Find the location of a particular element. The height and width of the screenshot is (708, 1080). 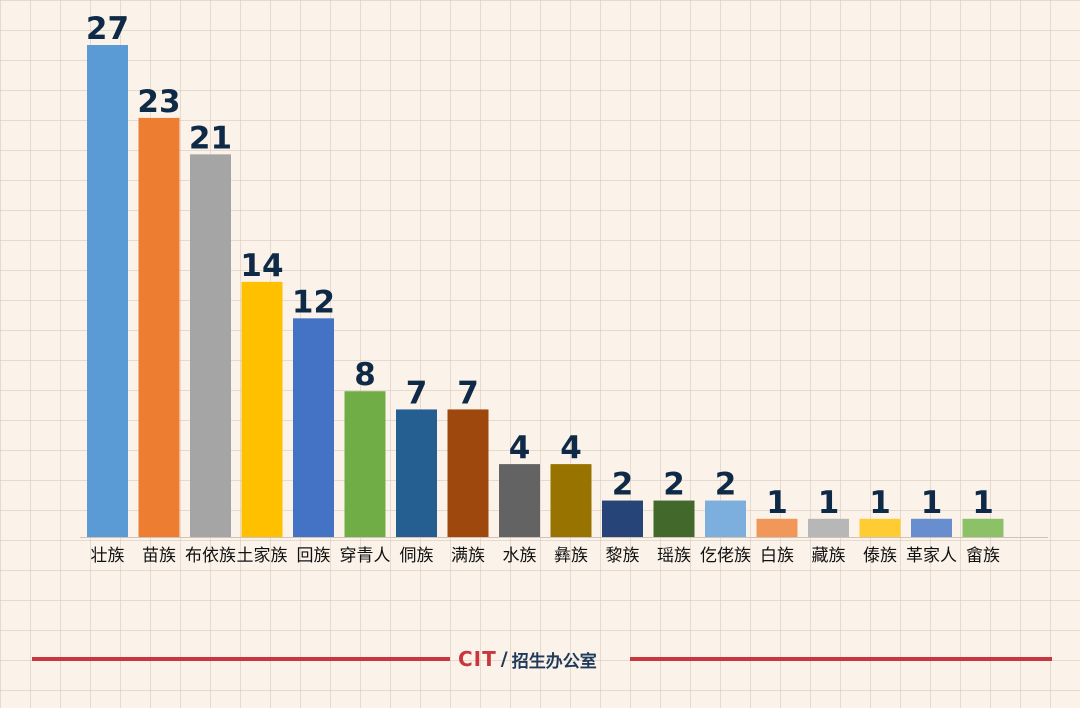

bar-value-label-5: 8 is located at coordinates (365, 375).